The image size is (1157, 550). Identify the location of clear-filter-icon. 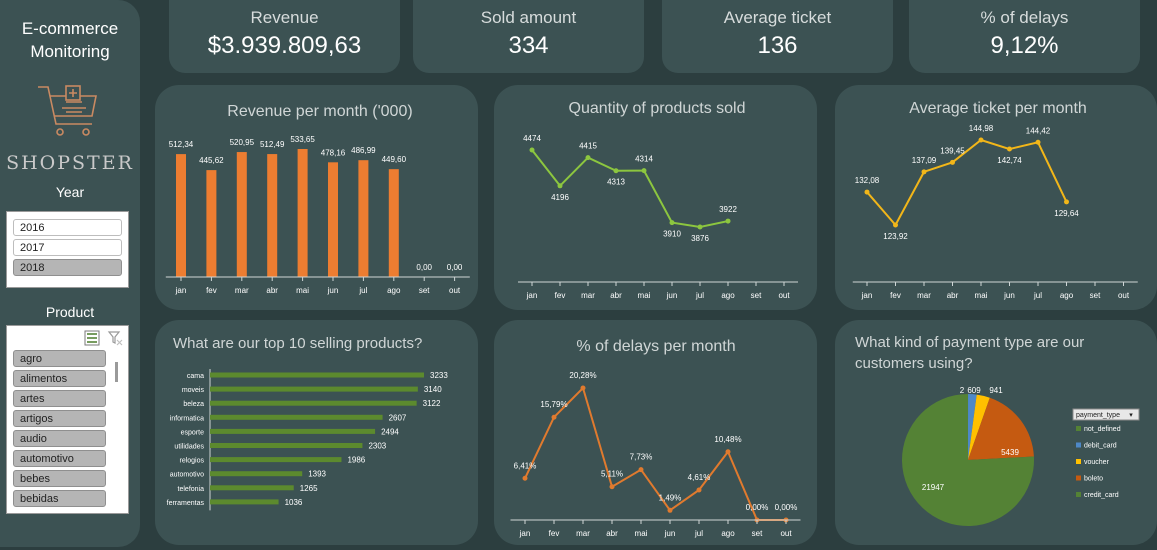
(115, 338).